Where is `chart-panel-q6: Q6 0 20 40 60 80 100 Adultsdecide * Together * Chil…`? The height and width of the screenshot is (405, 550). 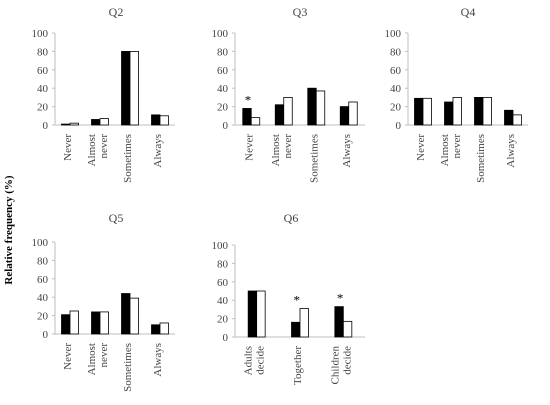
chart-panel-q6: Q6 0 20 40 60 80 100 Adultsdecide * Together * Chil… is located at coordinates (288, 298).